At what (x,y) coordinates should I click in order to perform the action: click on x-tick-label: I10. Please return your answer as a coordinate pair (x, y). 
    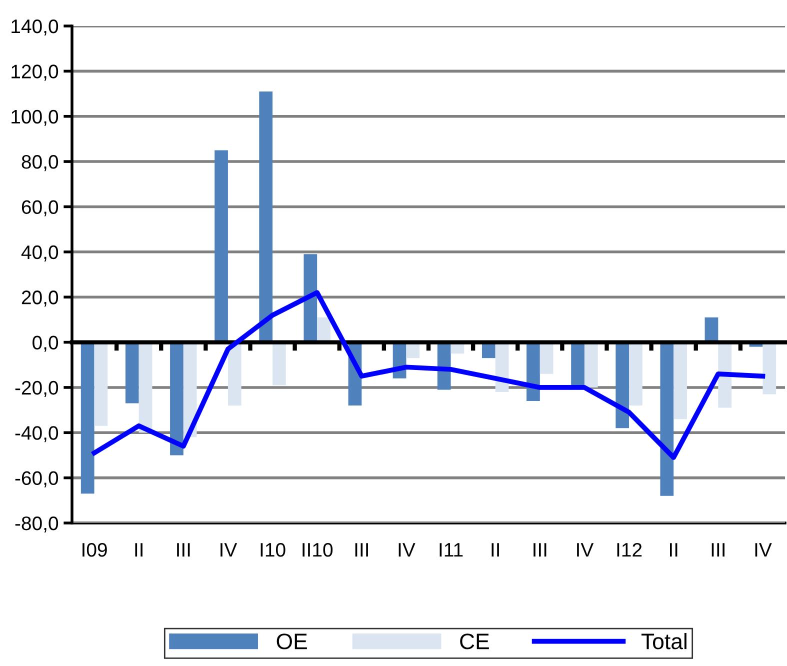
    Looking at the image, I should click on (273, 549).